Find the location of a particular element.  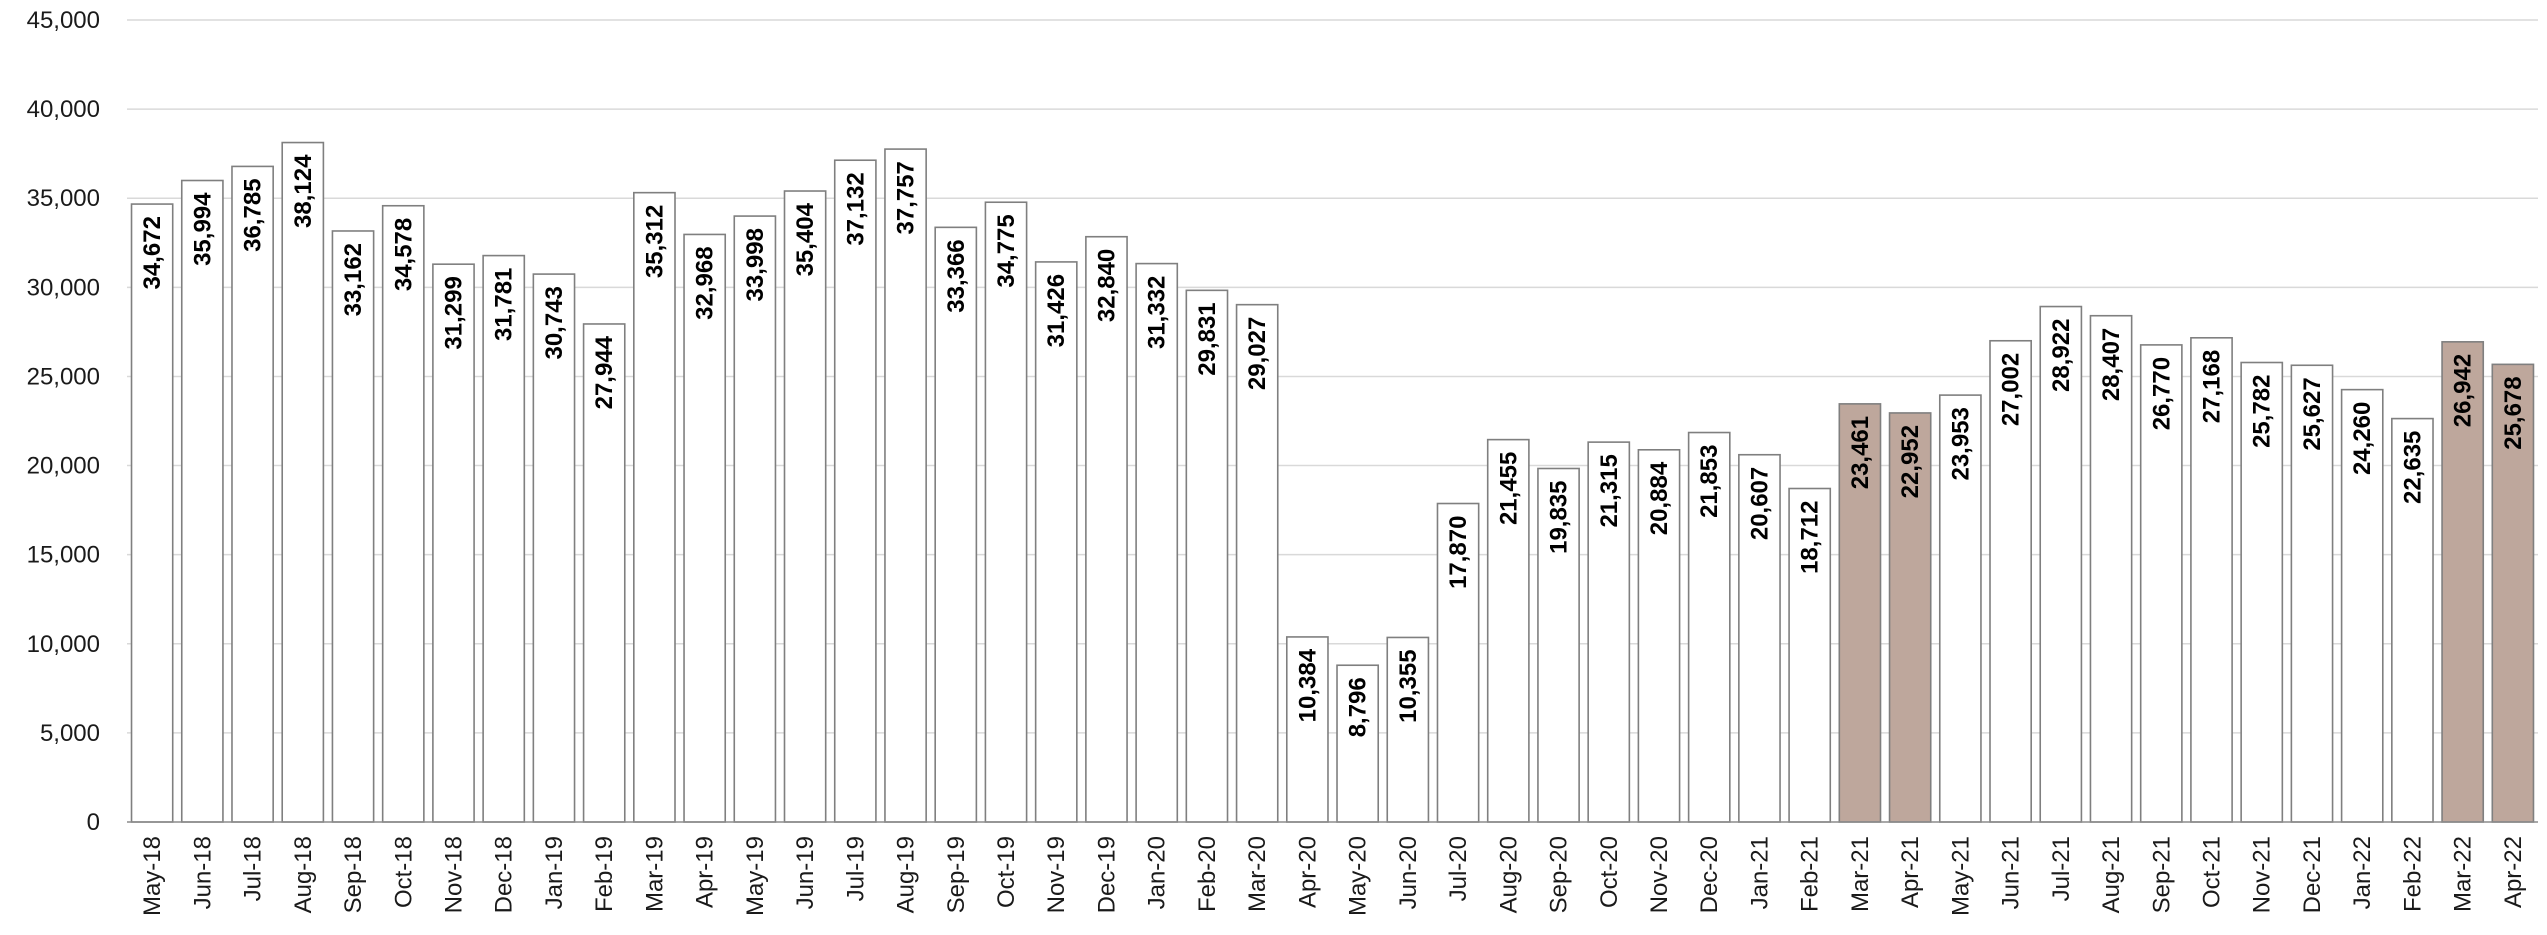

data-label: 22,635 is located at coordinates (2412, 467).